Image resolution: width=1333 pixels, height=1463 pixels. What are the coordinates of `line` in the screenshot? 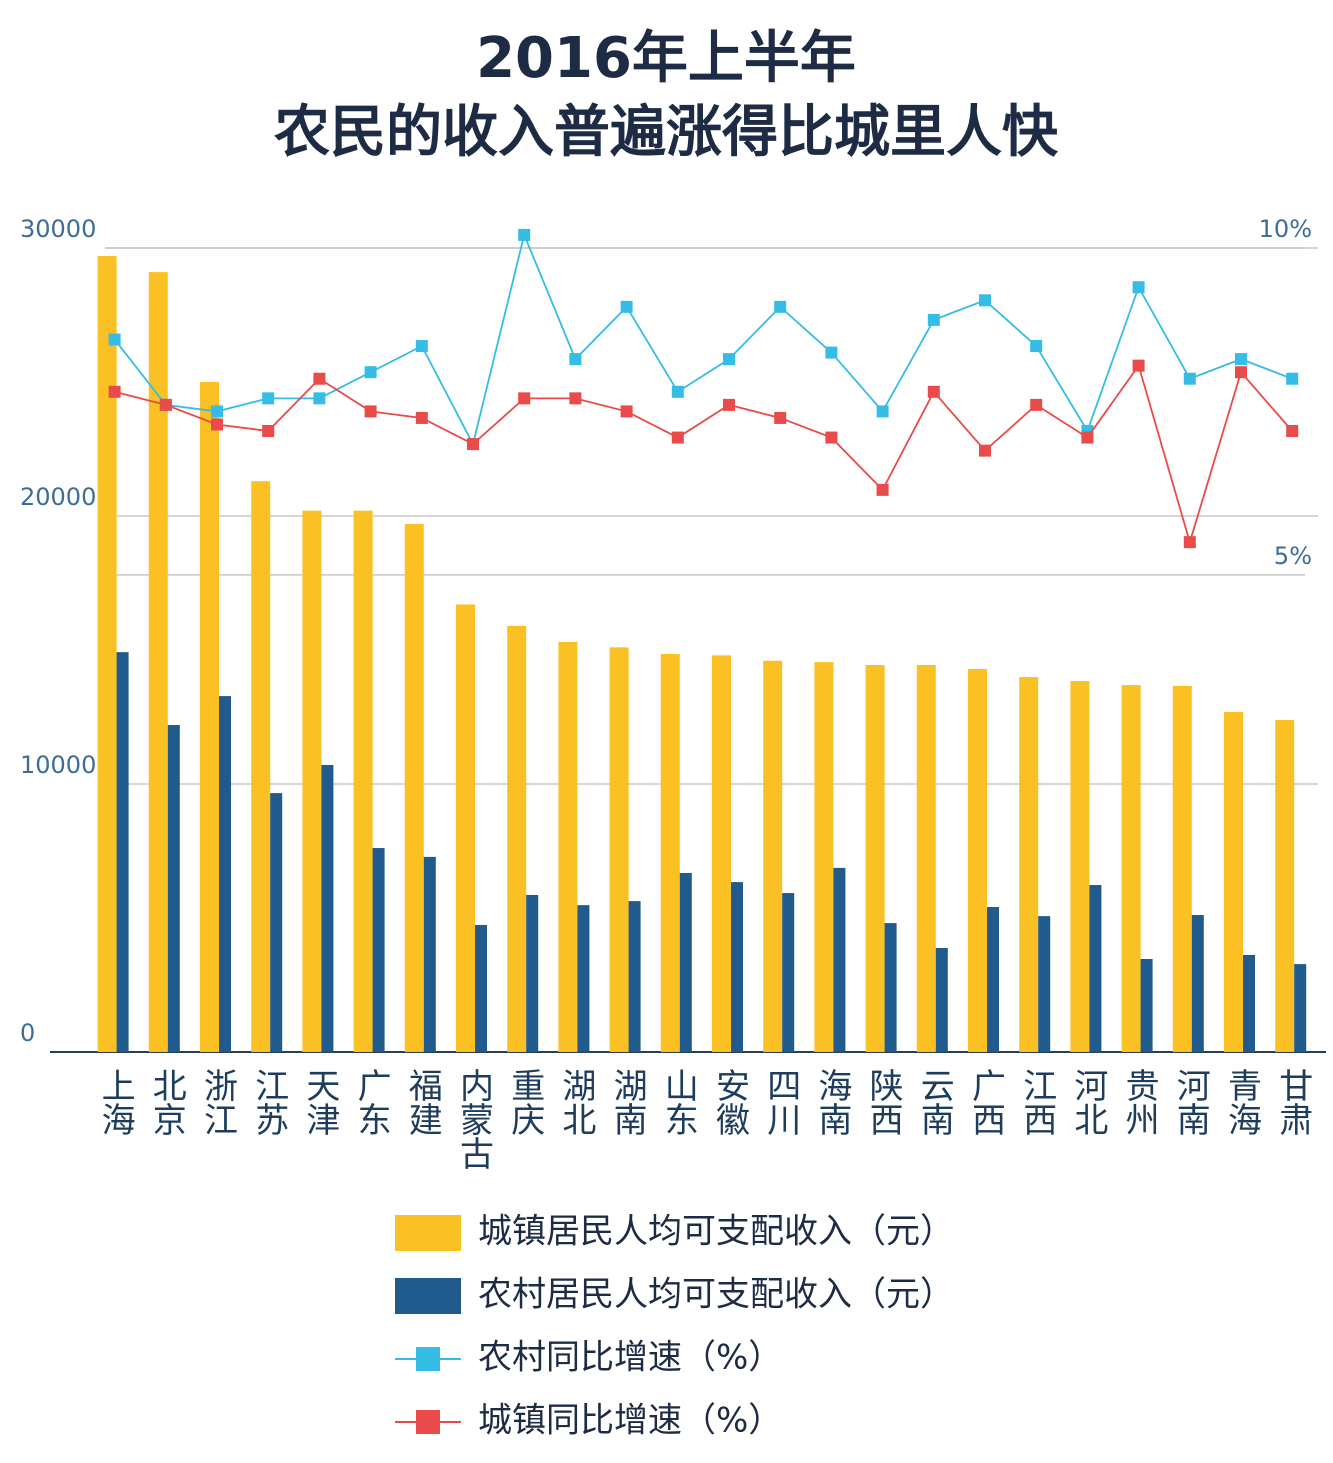 It's located at (703, 454).